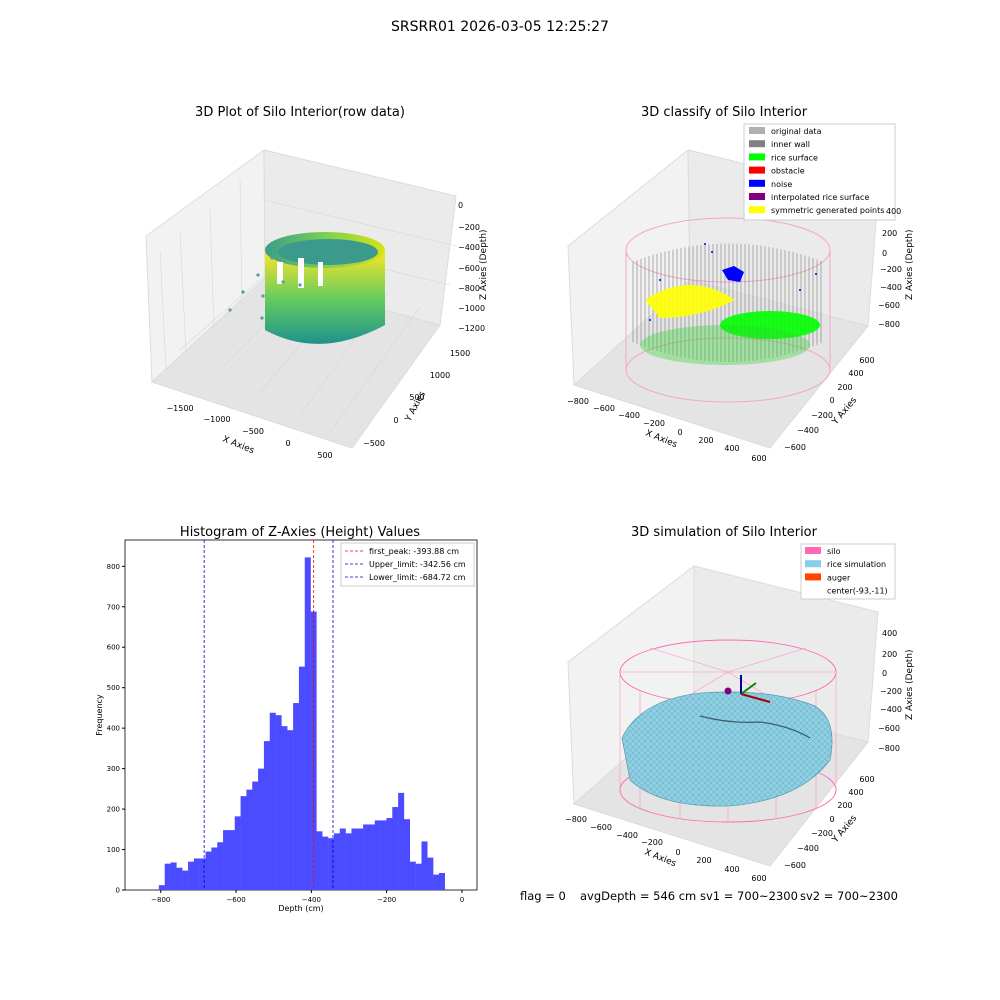 This screenshot has height=1000, width=1000. I want to click on hist-legend-label: first_peak: -393.88 cm, so click(414, 551).